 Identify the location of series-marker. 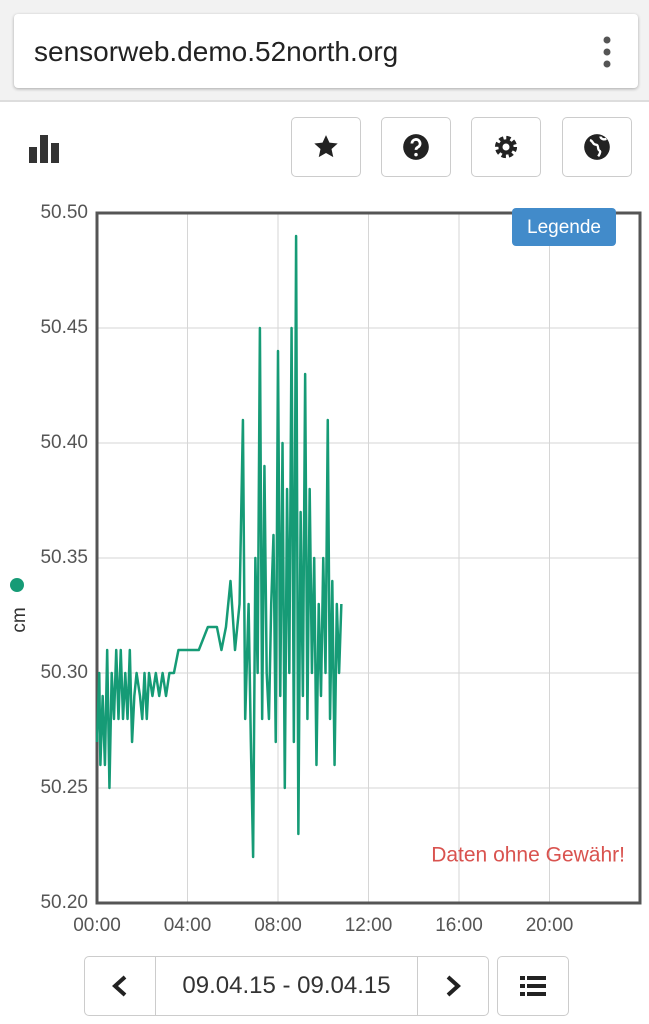
(17, 585).